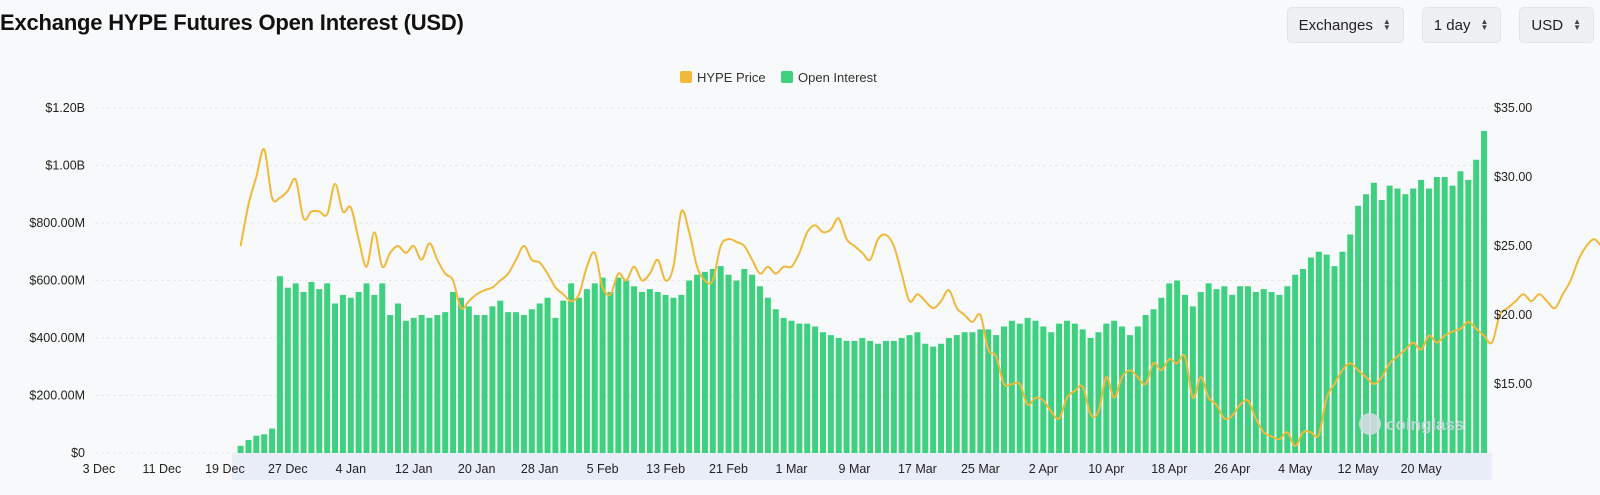 The image size is (1600, 495). Describe the element at coordinates (603, 469) in the screenshot. I see `x-tick-label: 5 Feb` at that location.